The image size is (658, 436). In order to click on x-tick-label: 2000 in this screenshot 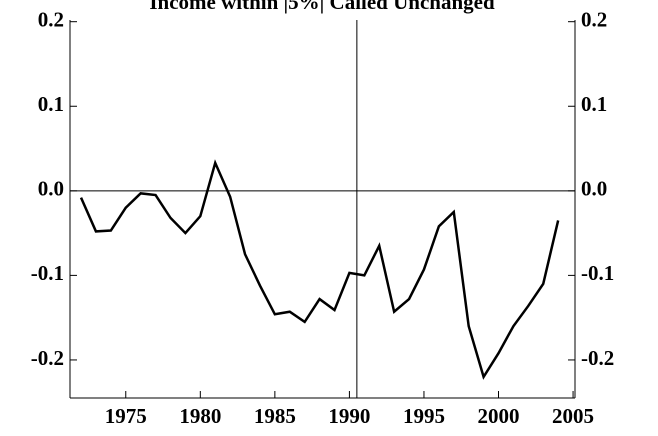, I will do `click(499, 416)`.